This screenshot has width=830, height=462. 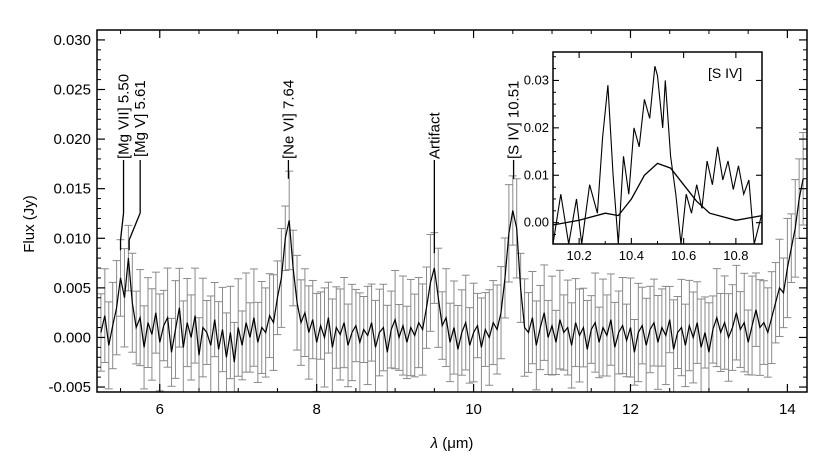 I want to click on y-tick-label: 0.010, so click(x=72, y=238).